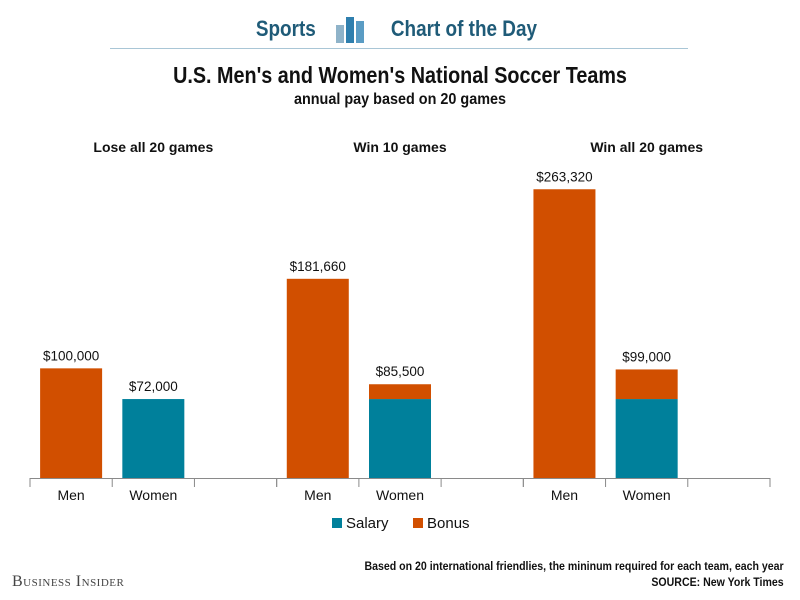  What do you see at coordinates (400, 371) in the screenshot?
I see `bar-value-label: $85,500` at bounding box center [400, 371].